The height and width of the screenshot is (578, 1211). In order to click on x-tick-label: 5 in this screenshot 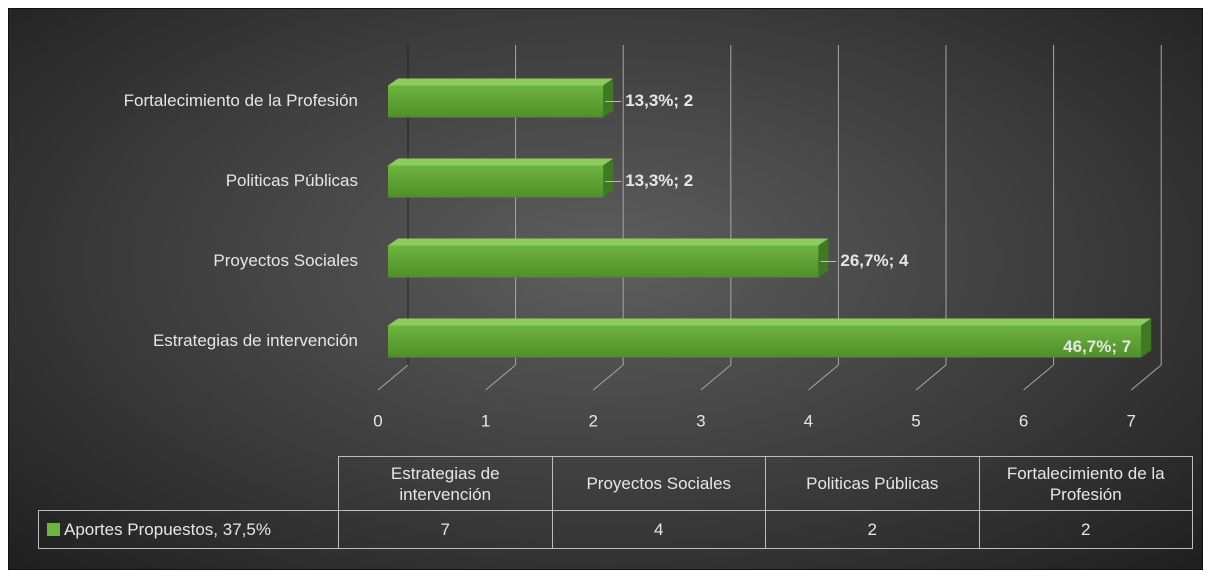, I will do `click(915, 420)`.